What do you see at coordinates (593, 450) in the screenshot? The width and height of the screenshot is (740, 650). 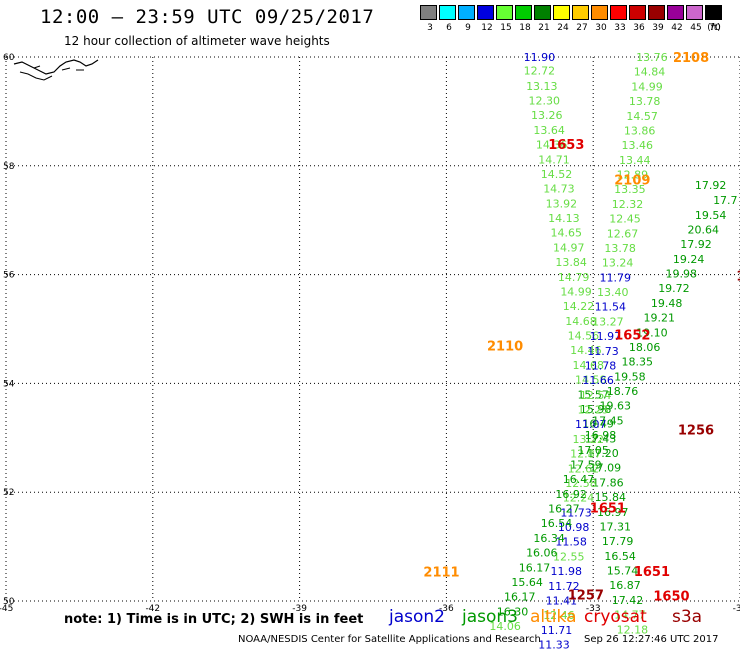 I see `wave-height-value: 17.05` at bounding box center [593, 450].